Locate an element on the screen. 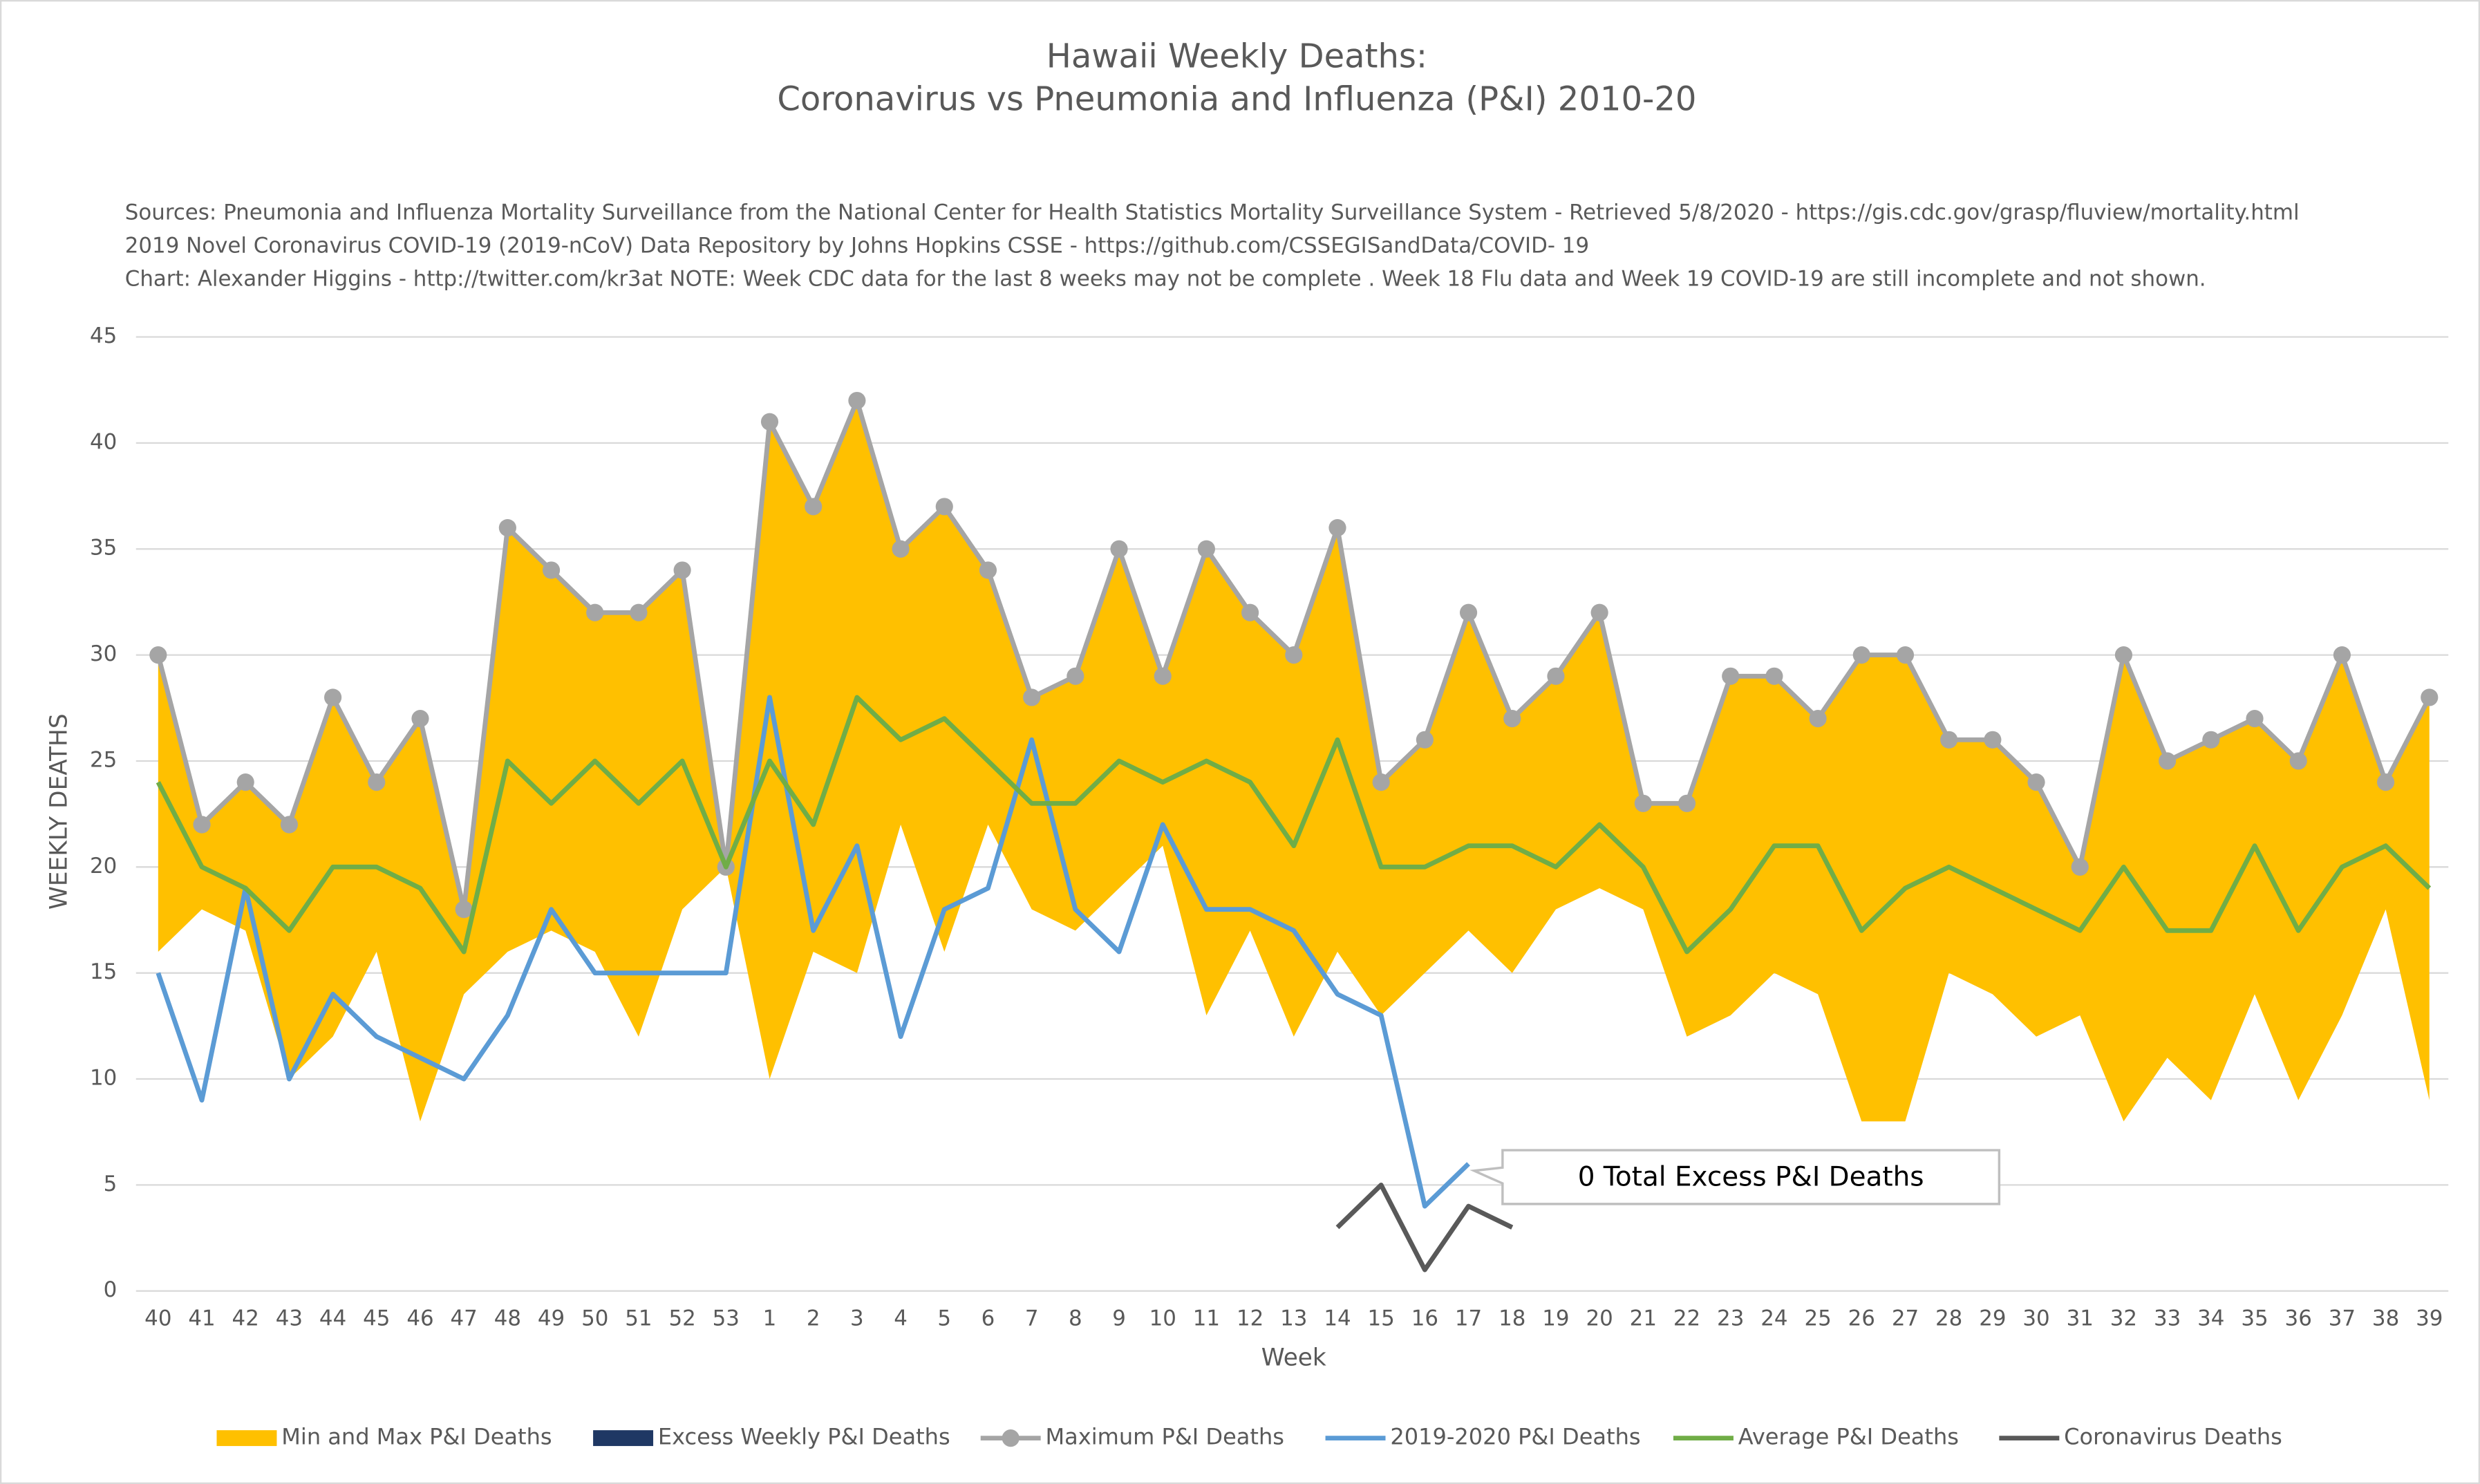 This screenshot has width=2480, height=1484. x-tick-label: 22 is located at coordinates (1686, 1318).